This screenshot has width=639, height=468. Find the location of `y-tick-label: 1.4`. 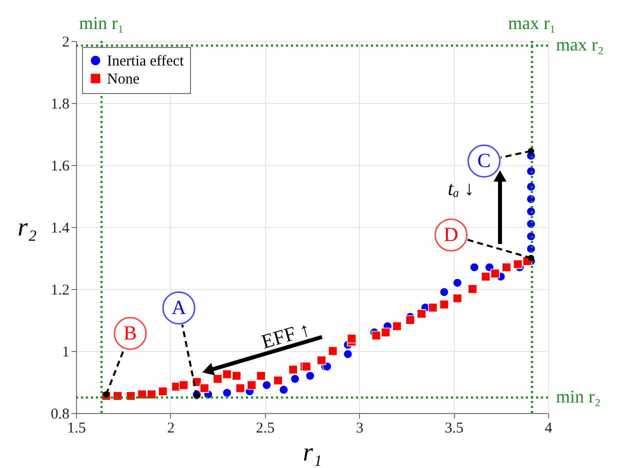

y-tick-label: 1.4 is located at coordinates (60, 228).